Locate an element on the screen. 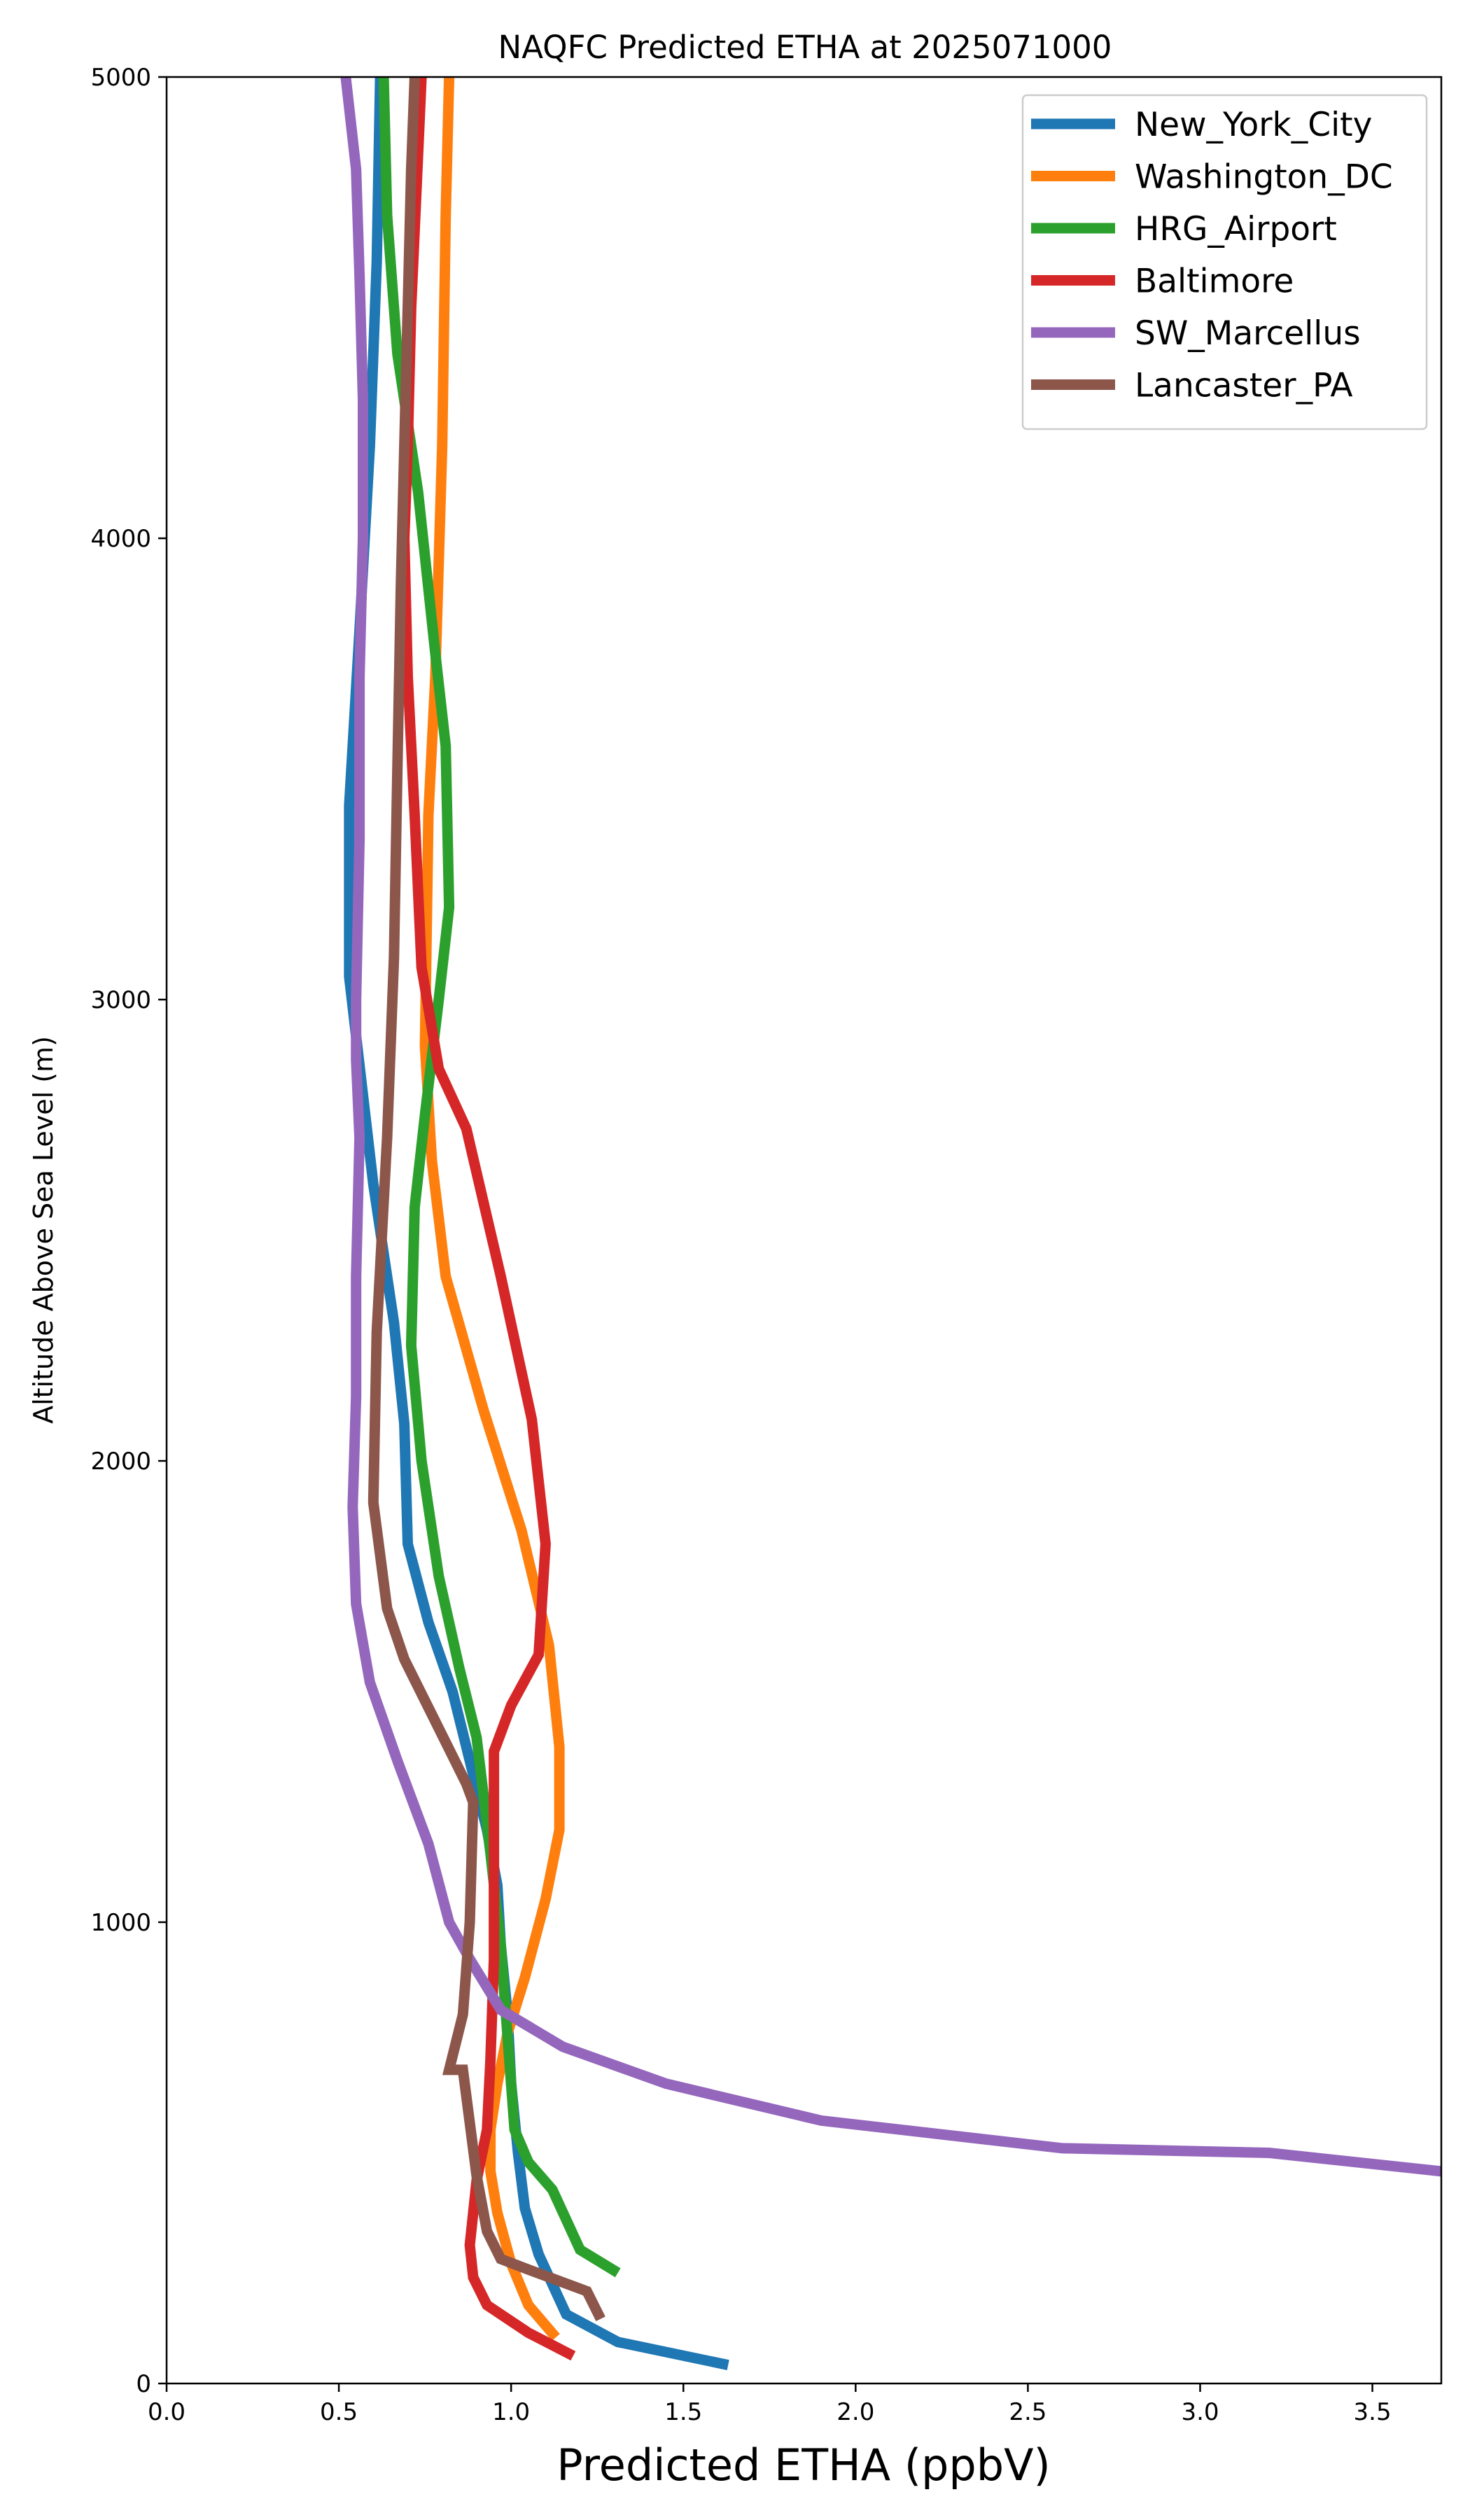  y-axis-label: Altitude Above Sea Level (m) is located at coordinates (43, 1230).